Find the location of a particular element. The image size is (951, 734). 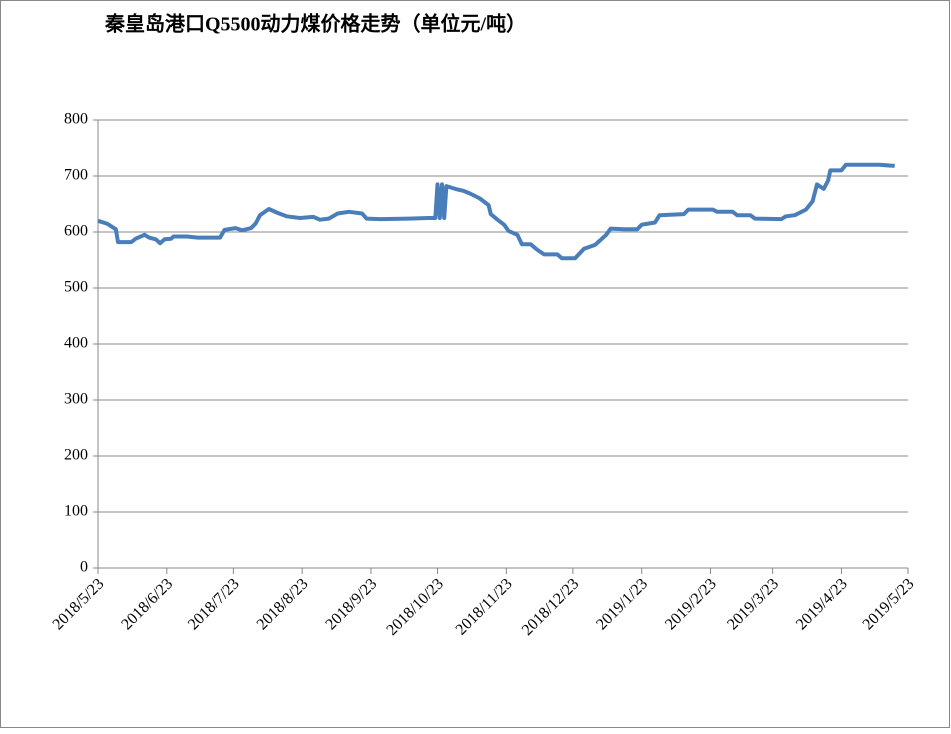

y-tick-label: 0 is located at coordinates (84, 567).